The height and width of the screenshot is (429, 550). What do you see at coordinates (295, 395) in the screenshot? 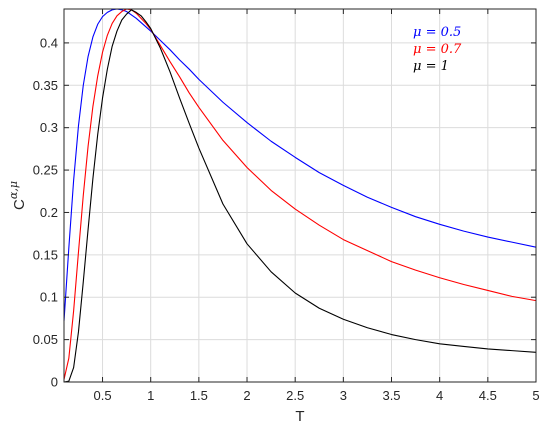
I see `x-tick-label: 2.5` at bounding box center [295, 395].